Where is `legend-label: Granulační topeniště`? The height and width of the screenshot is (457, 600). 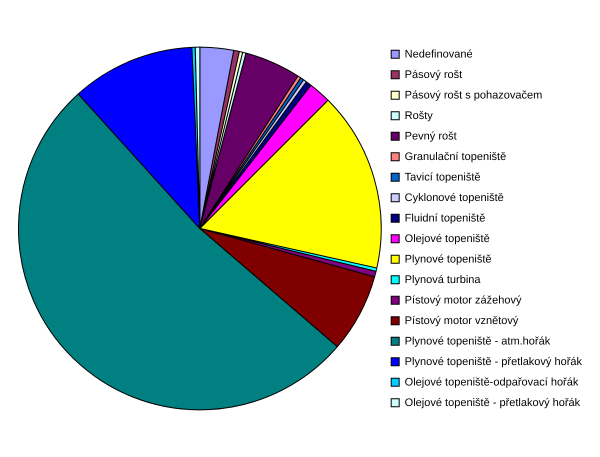 legend-label: Granulační topeniště is located at coordinates (455, 156).